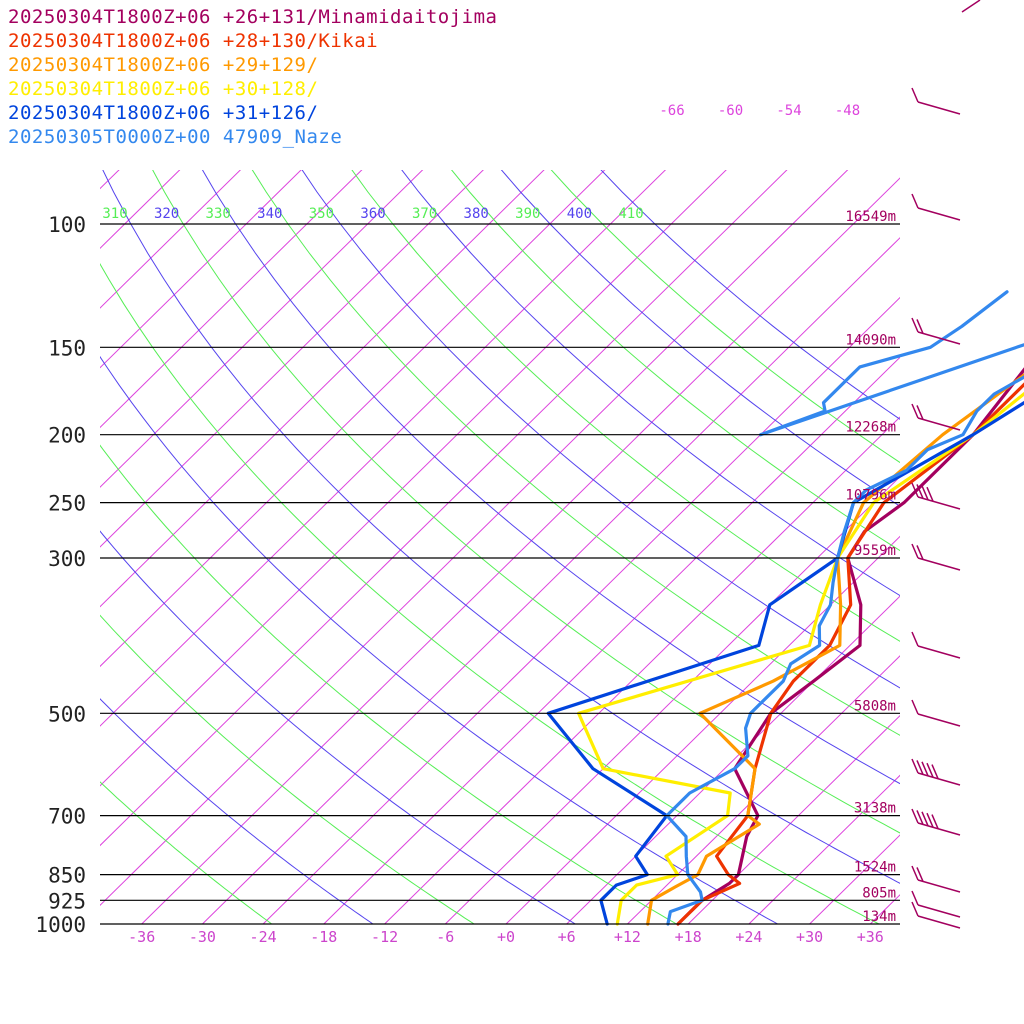 The height and width of the screenshot is (1024, 1024). What do you see at coordinates (506, 937) in the screenshot?
I see `temperature-tick-label: +0` at bounding box center [506, 937].